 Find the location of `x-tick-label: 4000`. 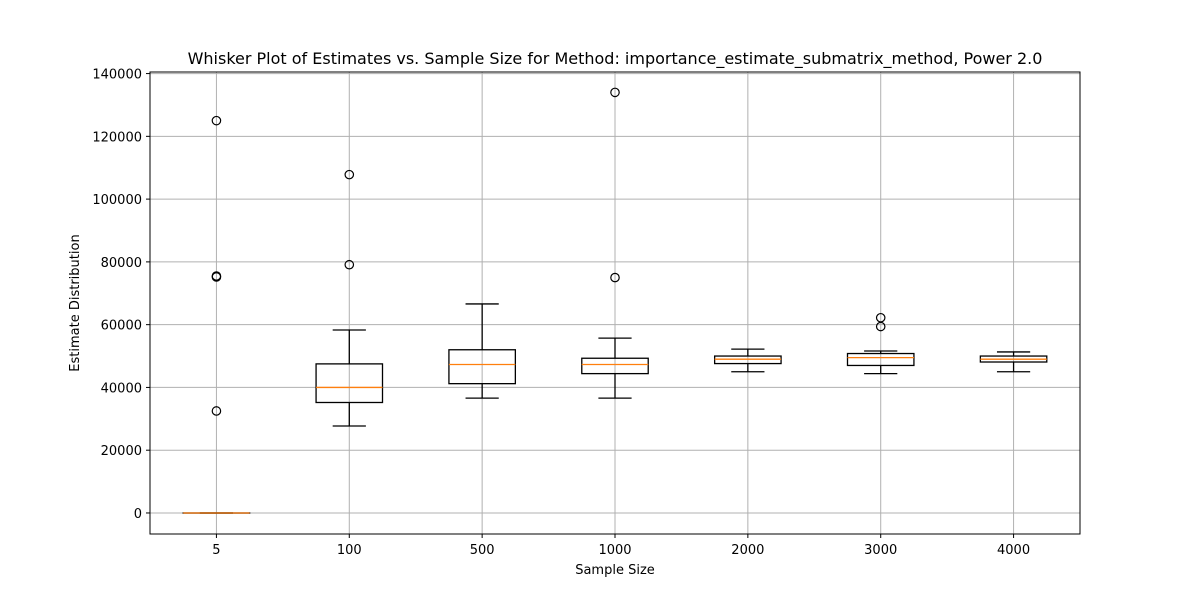

x-tick-label: 4000 is located at coordinates (1013, 550).